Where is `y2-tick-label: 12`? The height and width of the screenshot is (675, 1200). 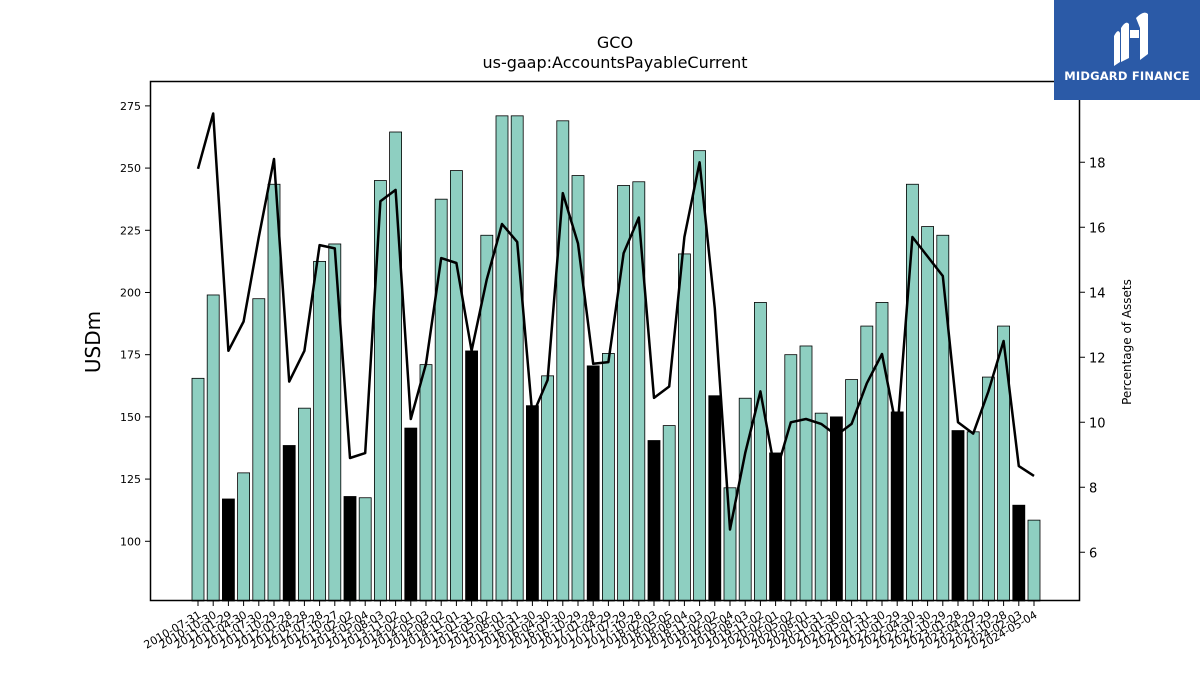
y2-tick-label: 12 is located at coordinates (1097, 358).